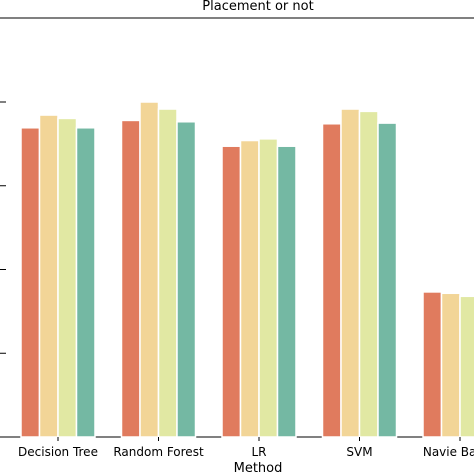  What do you see at coordinates (158, 452) in the screenshot?
I see `x-tick-label-1: Random Forest` at bounding box center [158, 452].